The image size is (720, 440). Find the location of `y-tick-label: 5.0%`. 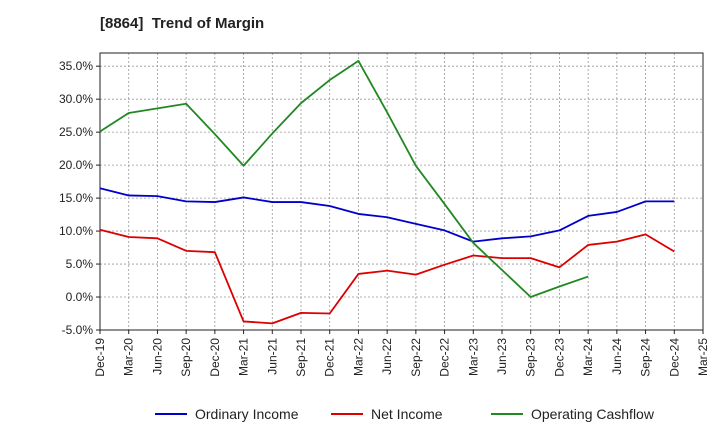

y-tick-label: 5.0% is located at coordinates (80, 264).